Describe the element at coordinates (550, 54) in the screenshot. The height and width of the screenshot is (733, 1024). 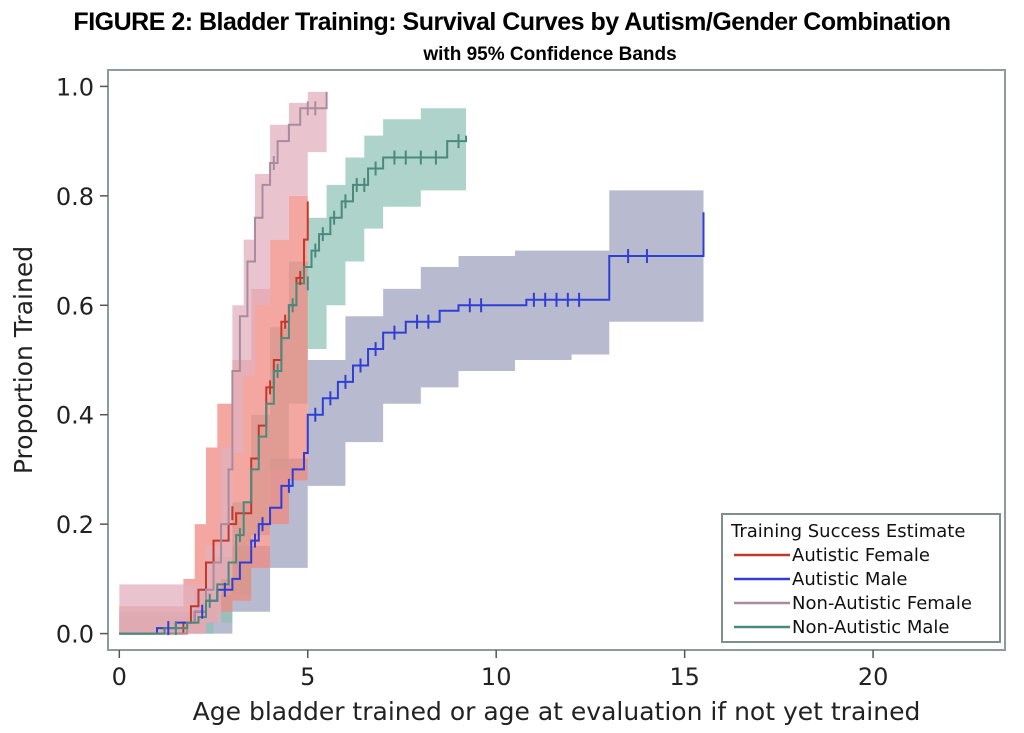
I see `chart-subtitle: with 95% Confidence Bands` at that location.